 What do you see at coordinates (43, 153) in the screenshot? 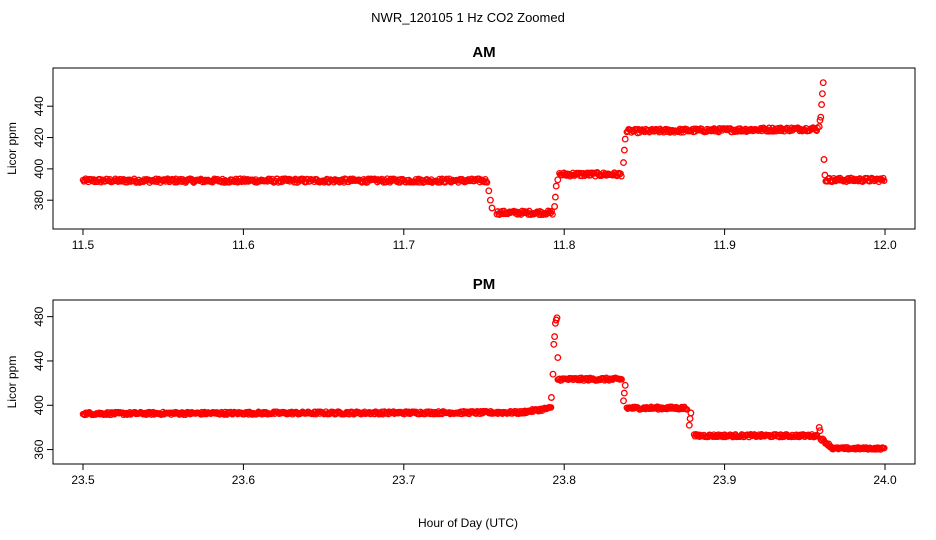
I see `am-y-axis: 380 400 420 440` at bounding box center [43, 153].